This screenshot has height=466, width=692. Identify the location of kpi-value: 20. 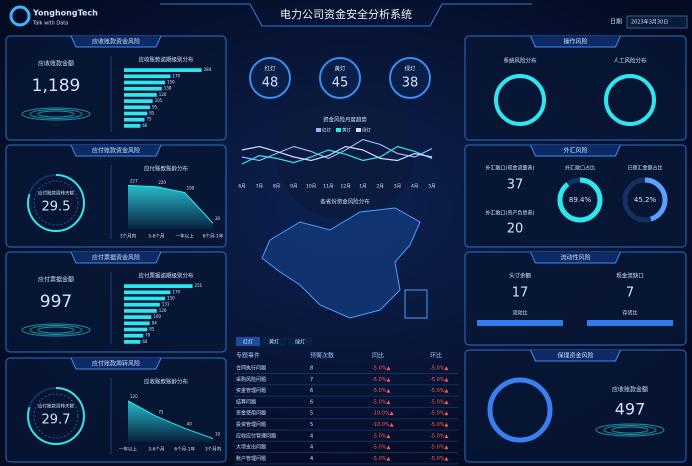
(515, 229).